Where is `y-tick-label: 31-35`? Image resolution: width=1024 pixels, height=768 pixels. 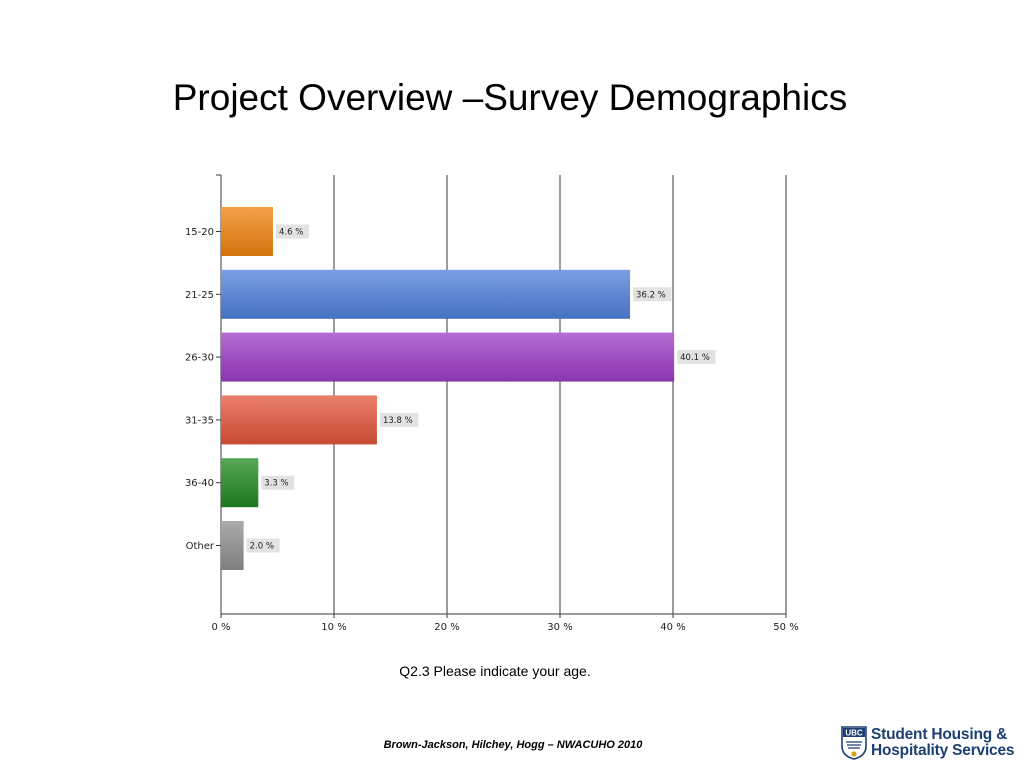
y-tick-label: 31-35 is located at coordinates (199, 420).